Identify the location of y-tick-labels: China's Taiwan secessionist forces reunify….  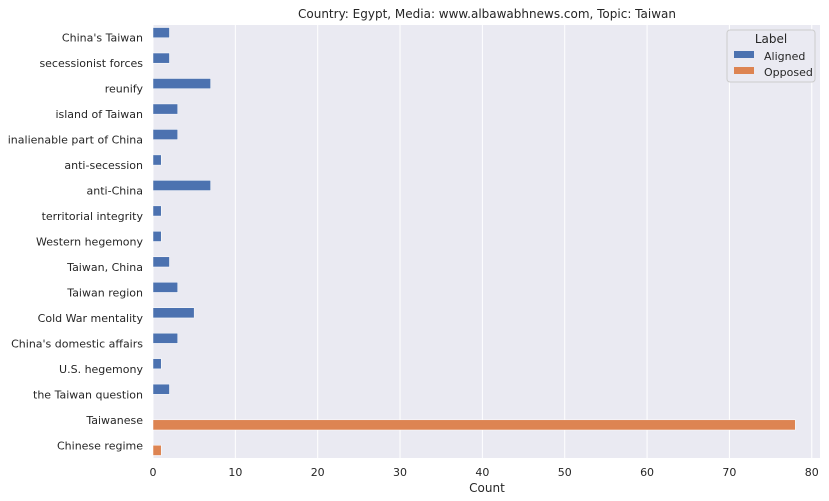
(76, 242).